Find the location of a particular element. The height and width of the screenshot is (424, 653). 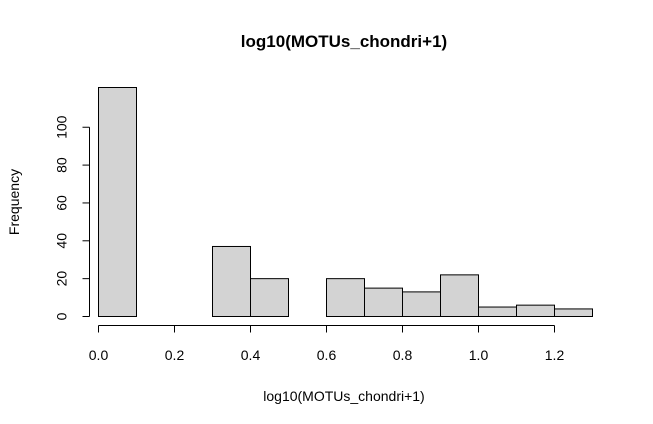

y-tick-label: 0 is located at coordinates (62, 316).